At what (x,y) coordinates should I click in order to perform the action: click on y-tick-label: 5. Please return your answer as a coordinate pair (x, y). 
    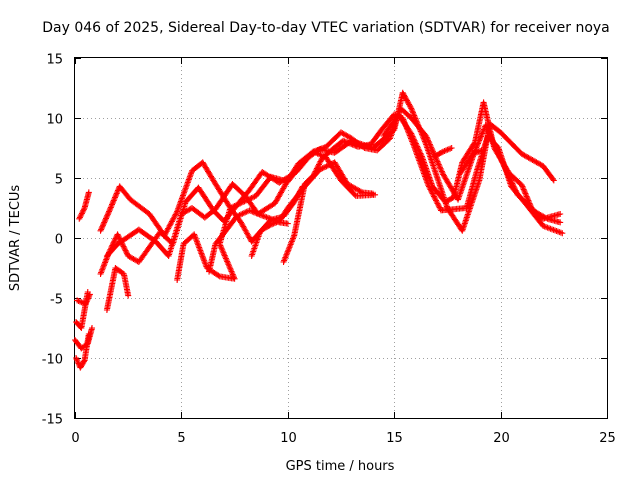
    Looking at the image, I should click on (59, 180).